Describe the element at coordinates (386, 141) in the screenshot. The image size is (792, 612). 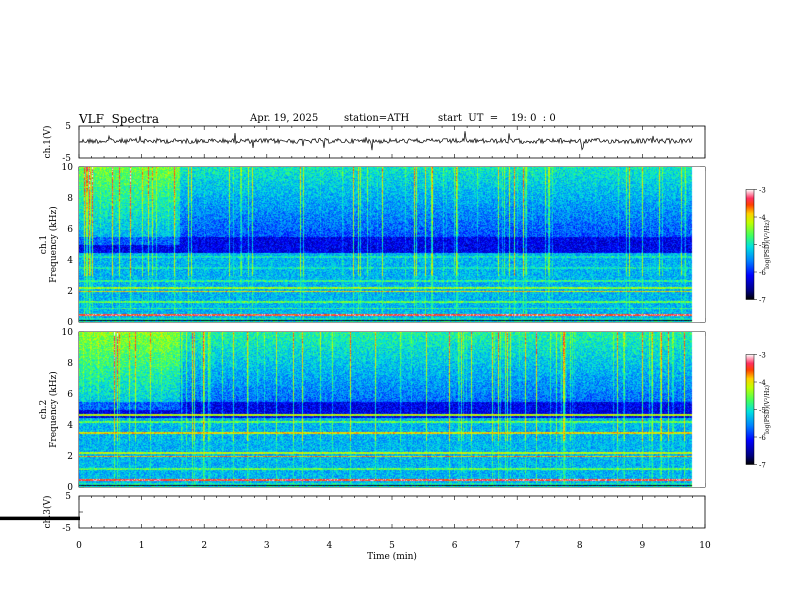
I see `ch1-waveform` at that location.